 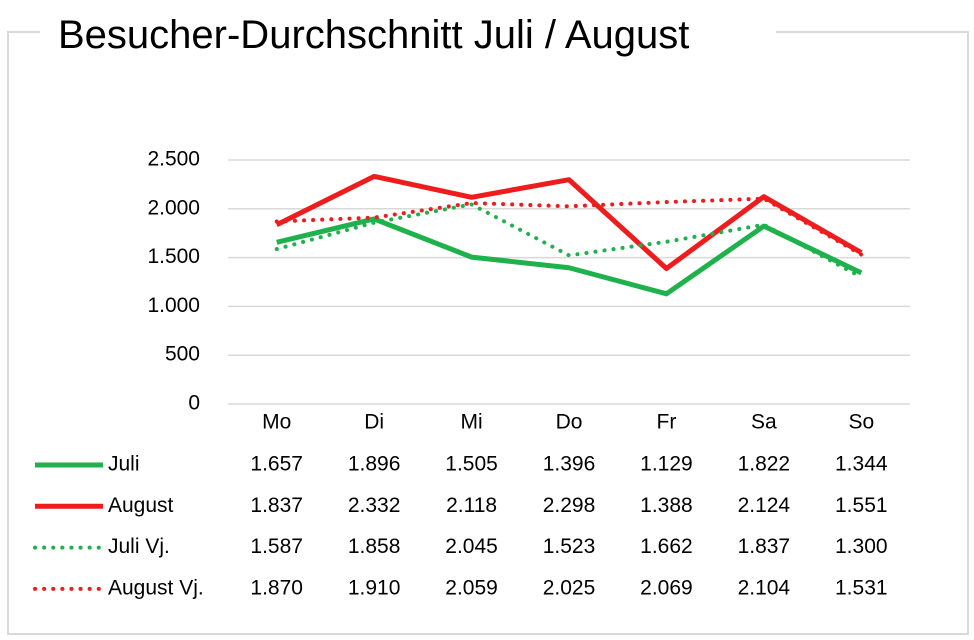 I want to click on data-table-cell: 2.104, so click(x=764, y=587).